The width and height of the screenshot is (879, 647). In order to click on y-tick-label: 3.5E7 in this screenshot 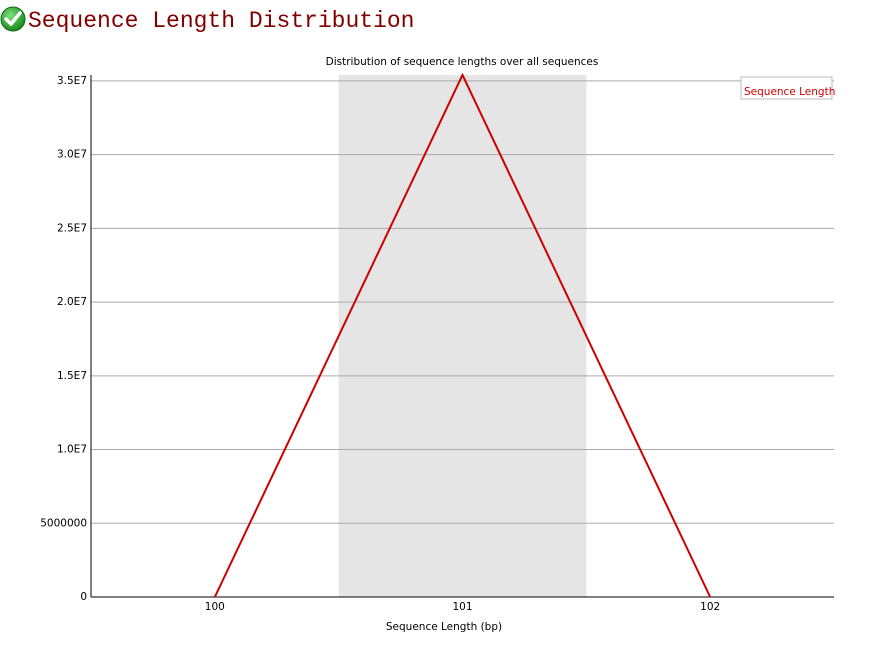, I will do `click(72, 81)`.